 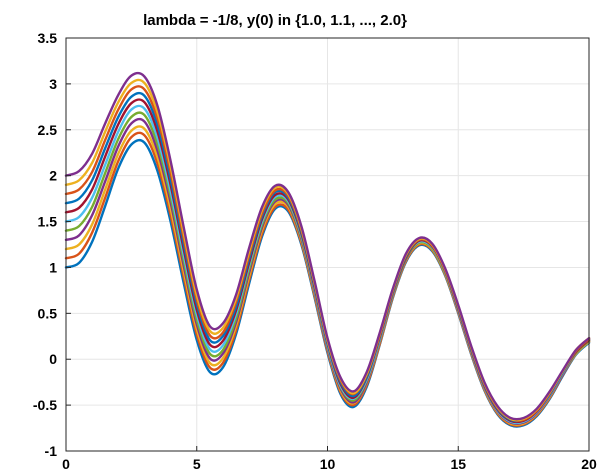 I want to click on x-axis: 0 5 10 15 20, so click(x=329, y=459).